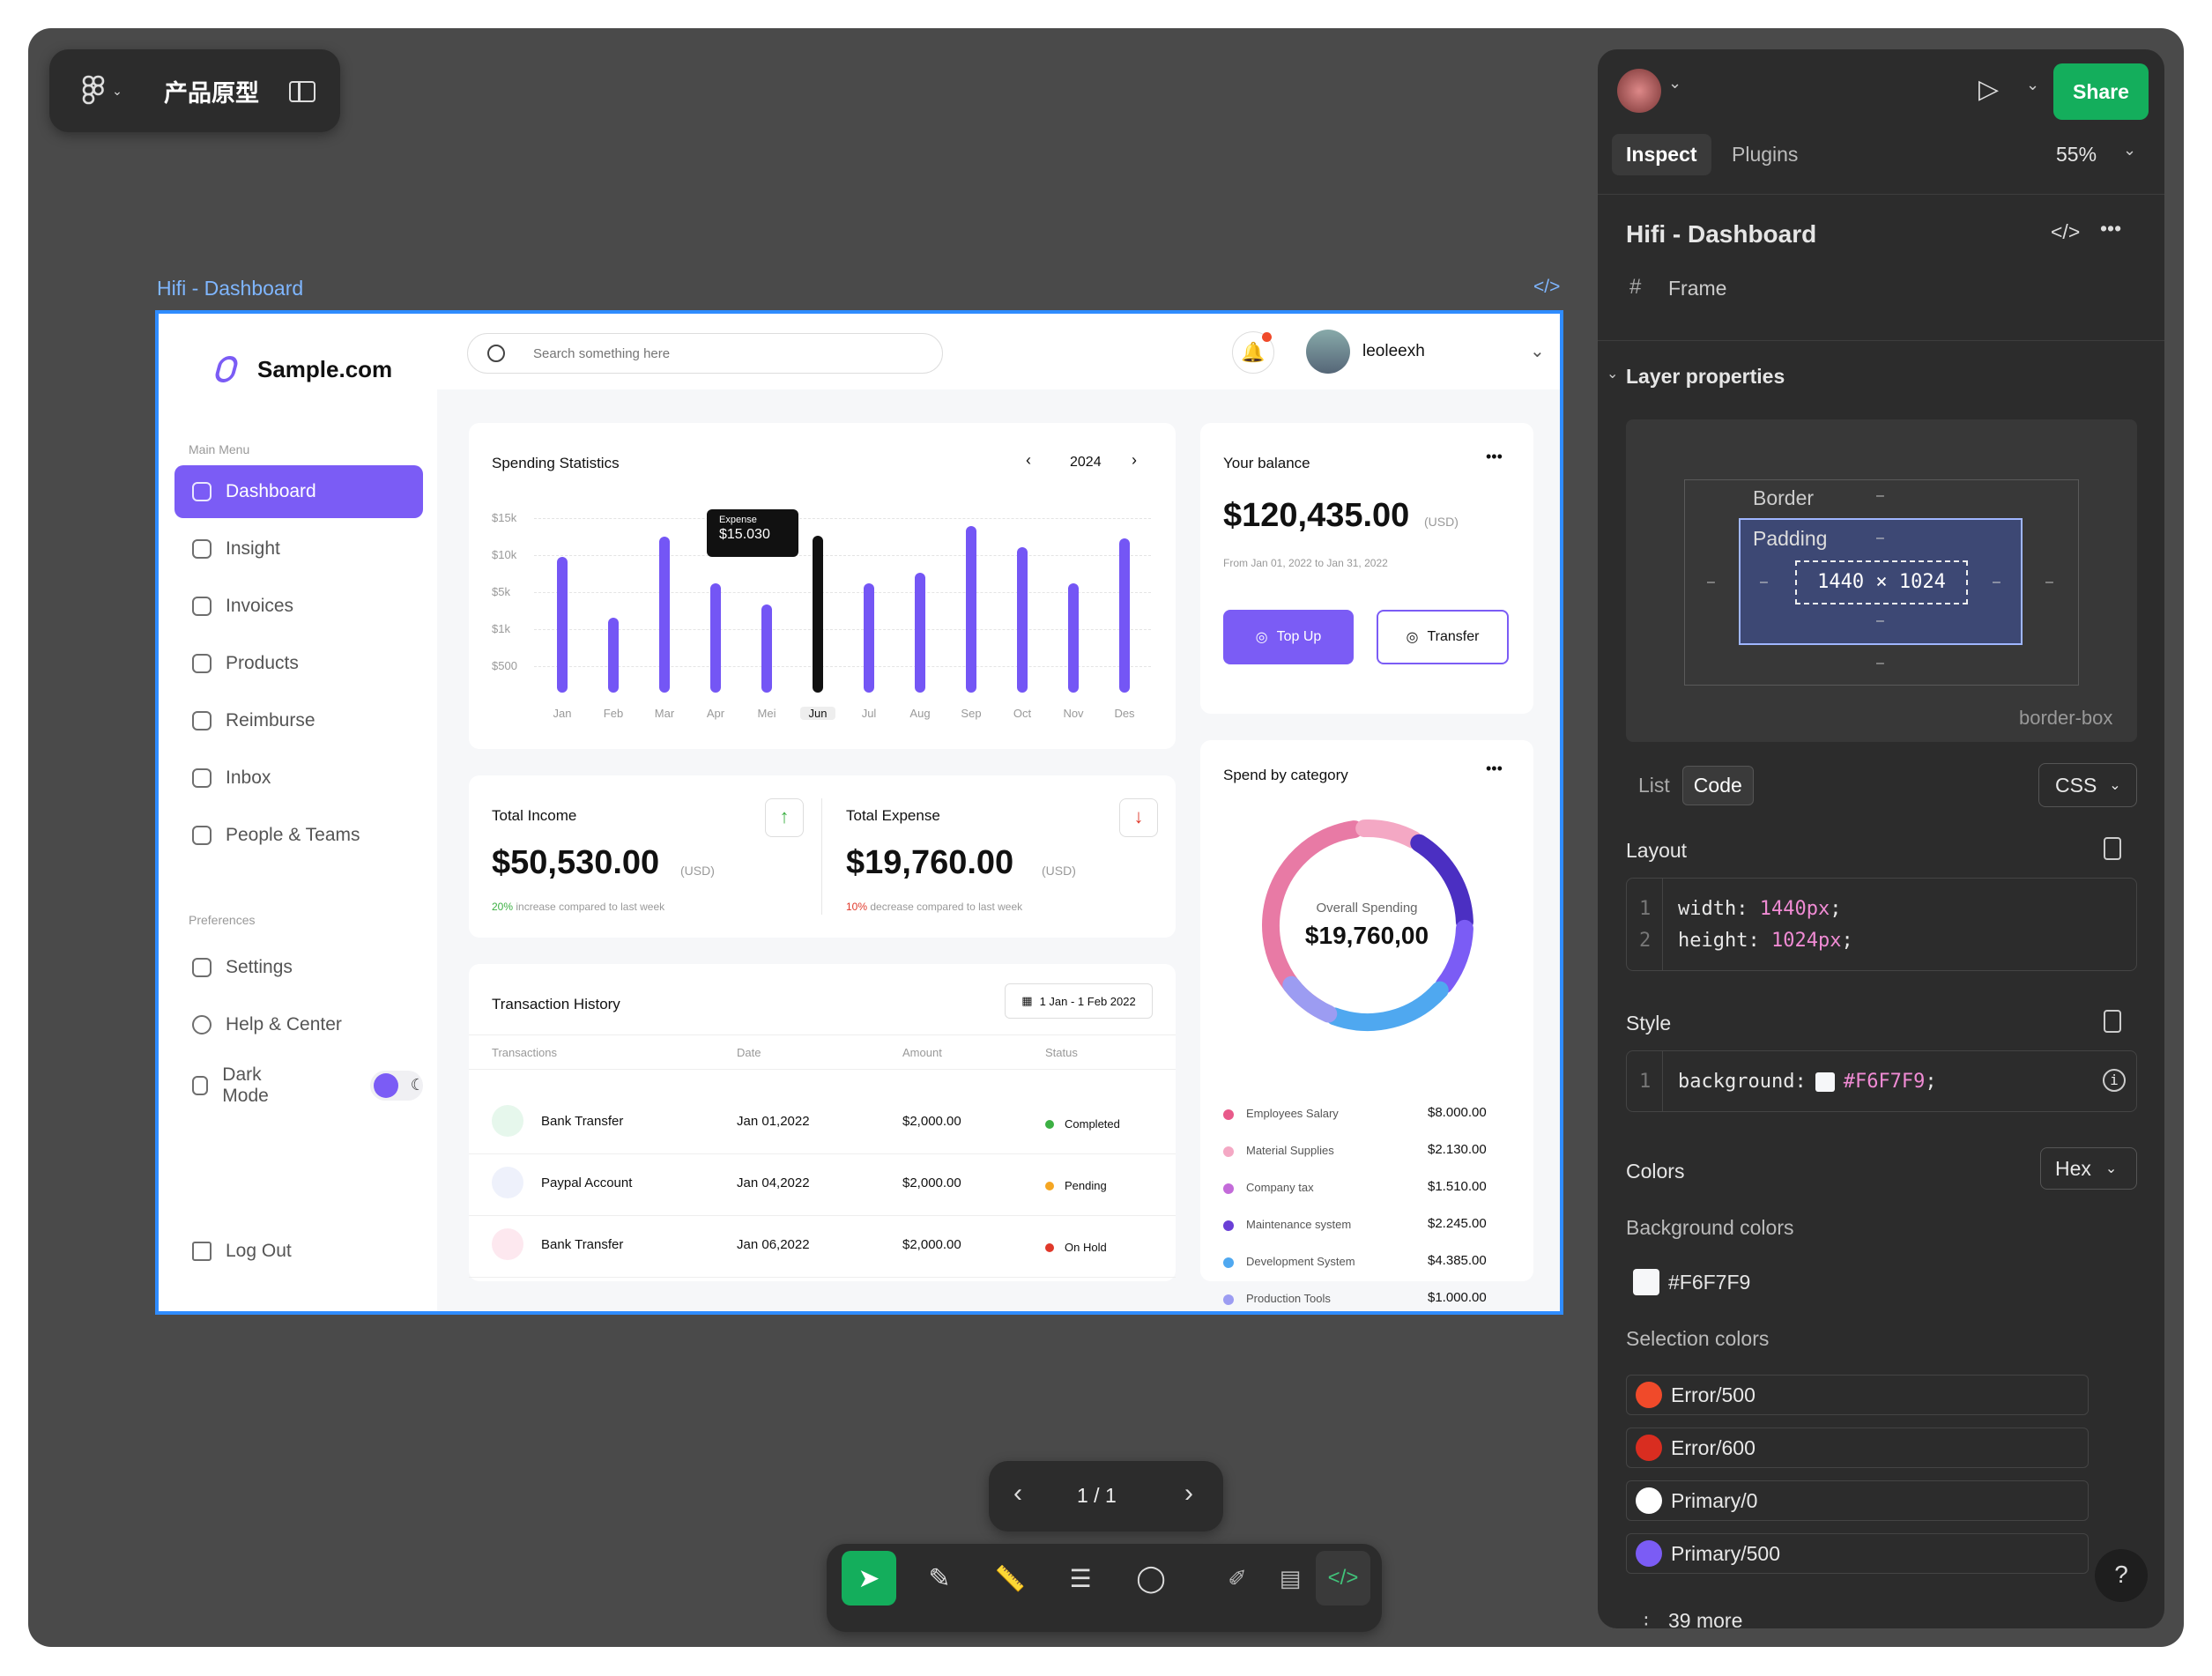 This screenshot has height=1676, width=2212. What do you see at coordinates (1881, 924) in the screenshot?
I see `layout-code: 1 width: 1440px; 2 height: 1024px;` at bounding box center [1881, 924].